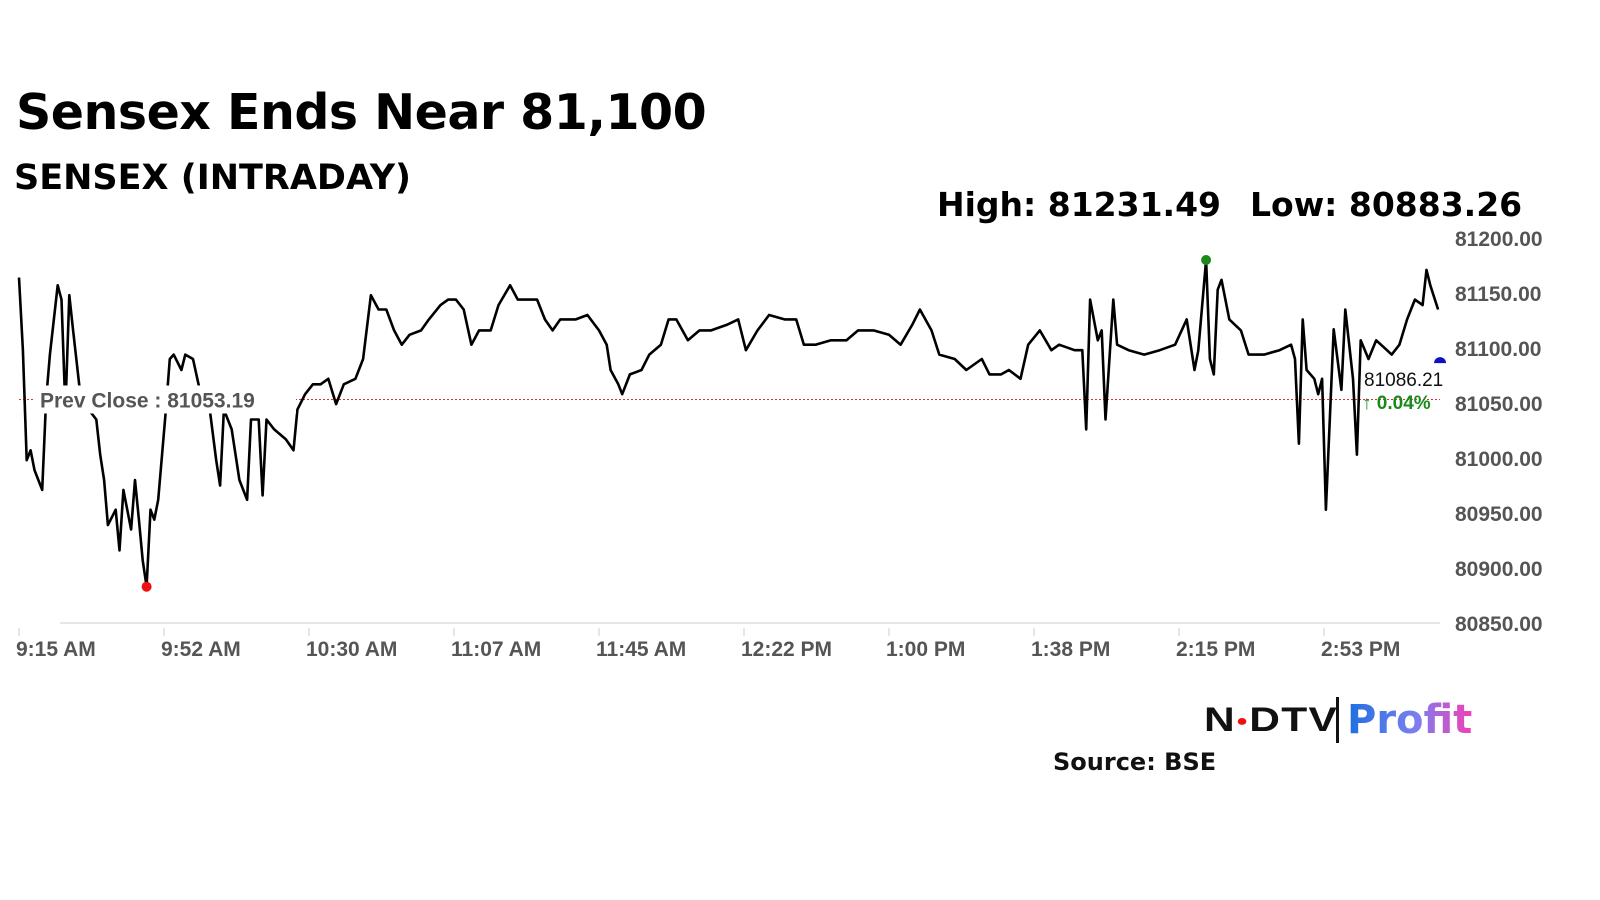 The width and height of the screenshot is (1600, 900). What do you see at coordinates (1396, 403) in the screenshot?
I see `change-label: ↑ 0.04%` at bounding box center [1396, 403].